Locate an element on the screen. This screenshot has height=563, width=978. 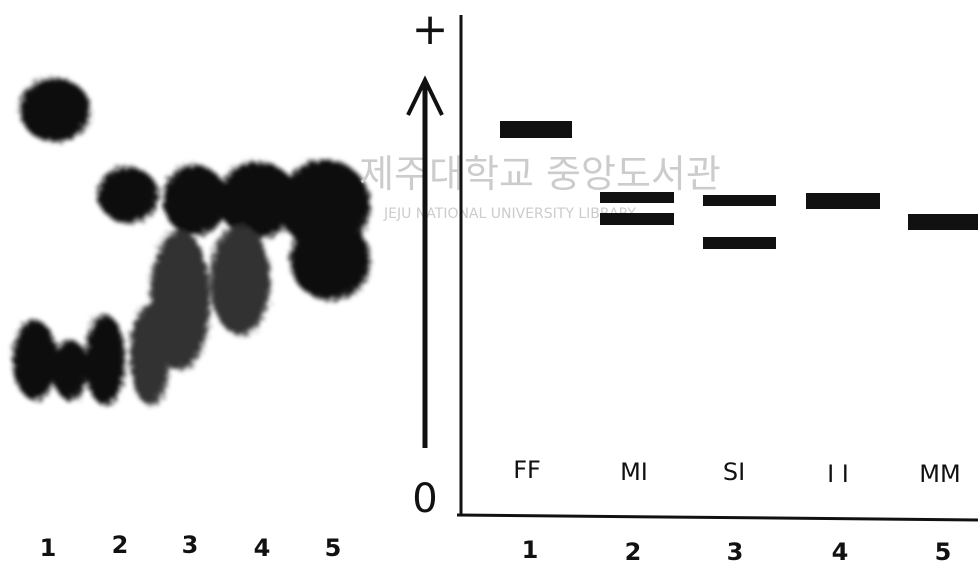
zero-label: 0 is located at coordinates (424, 499).